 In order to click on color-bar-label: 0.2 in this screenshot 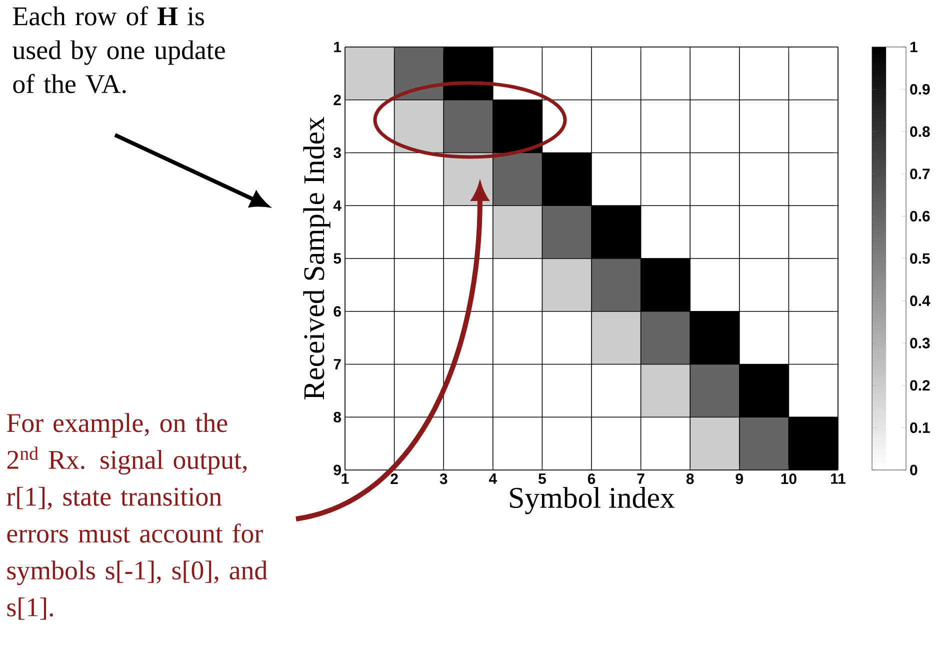, I will do `click(920, 385)`.